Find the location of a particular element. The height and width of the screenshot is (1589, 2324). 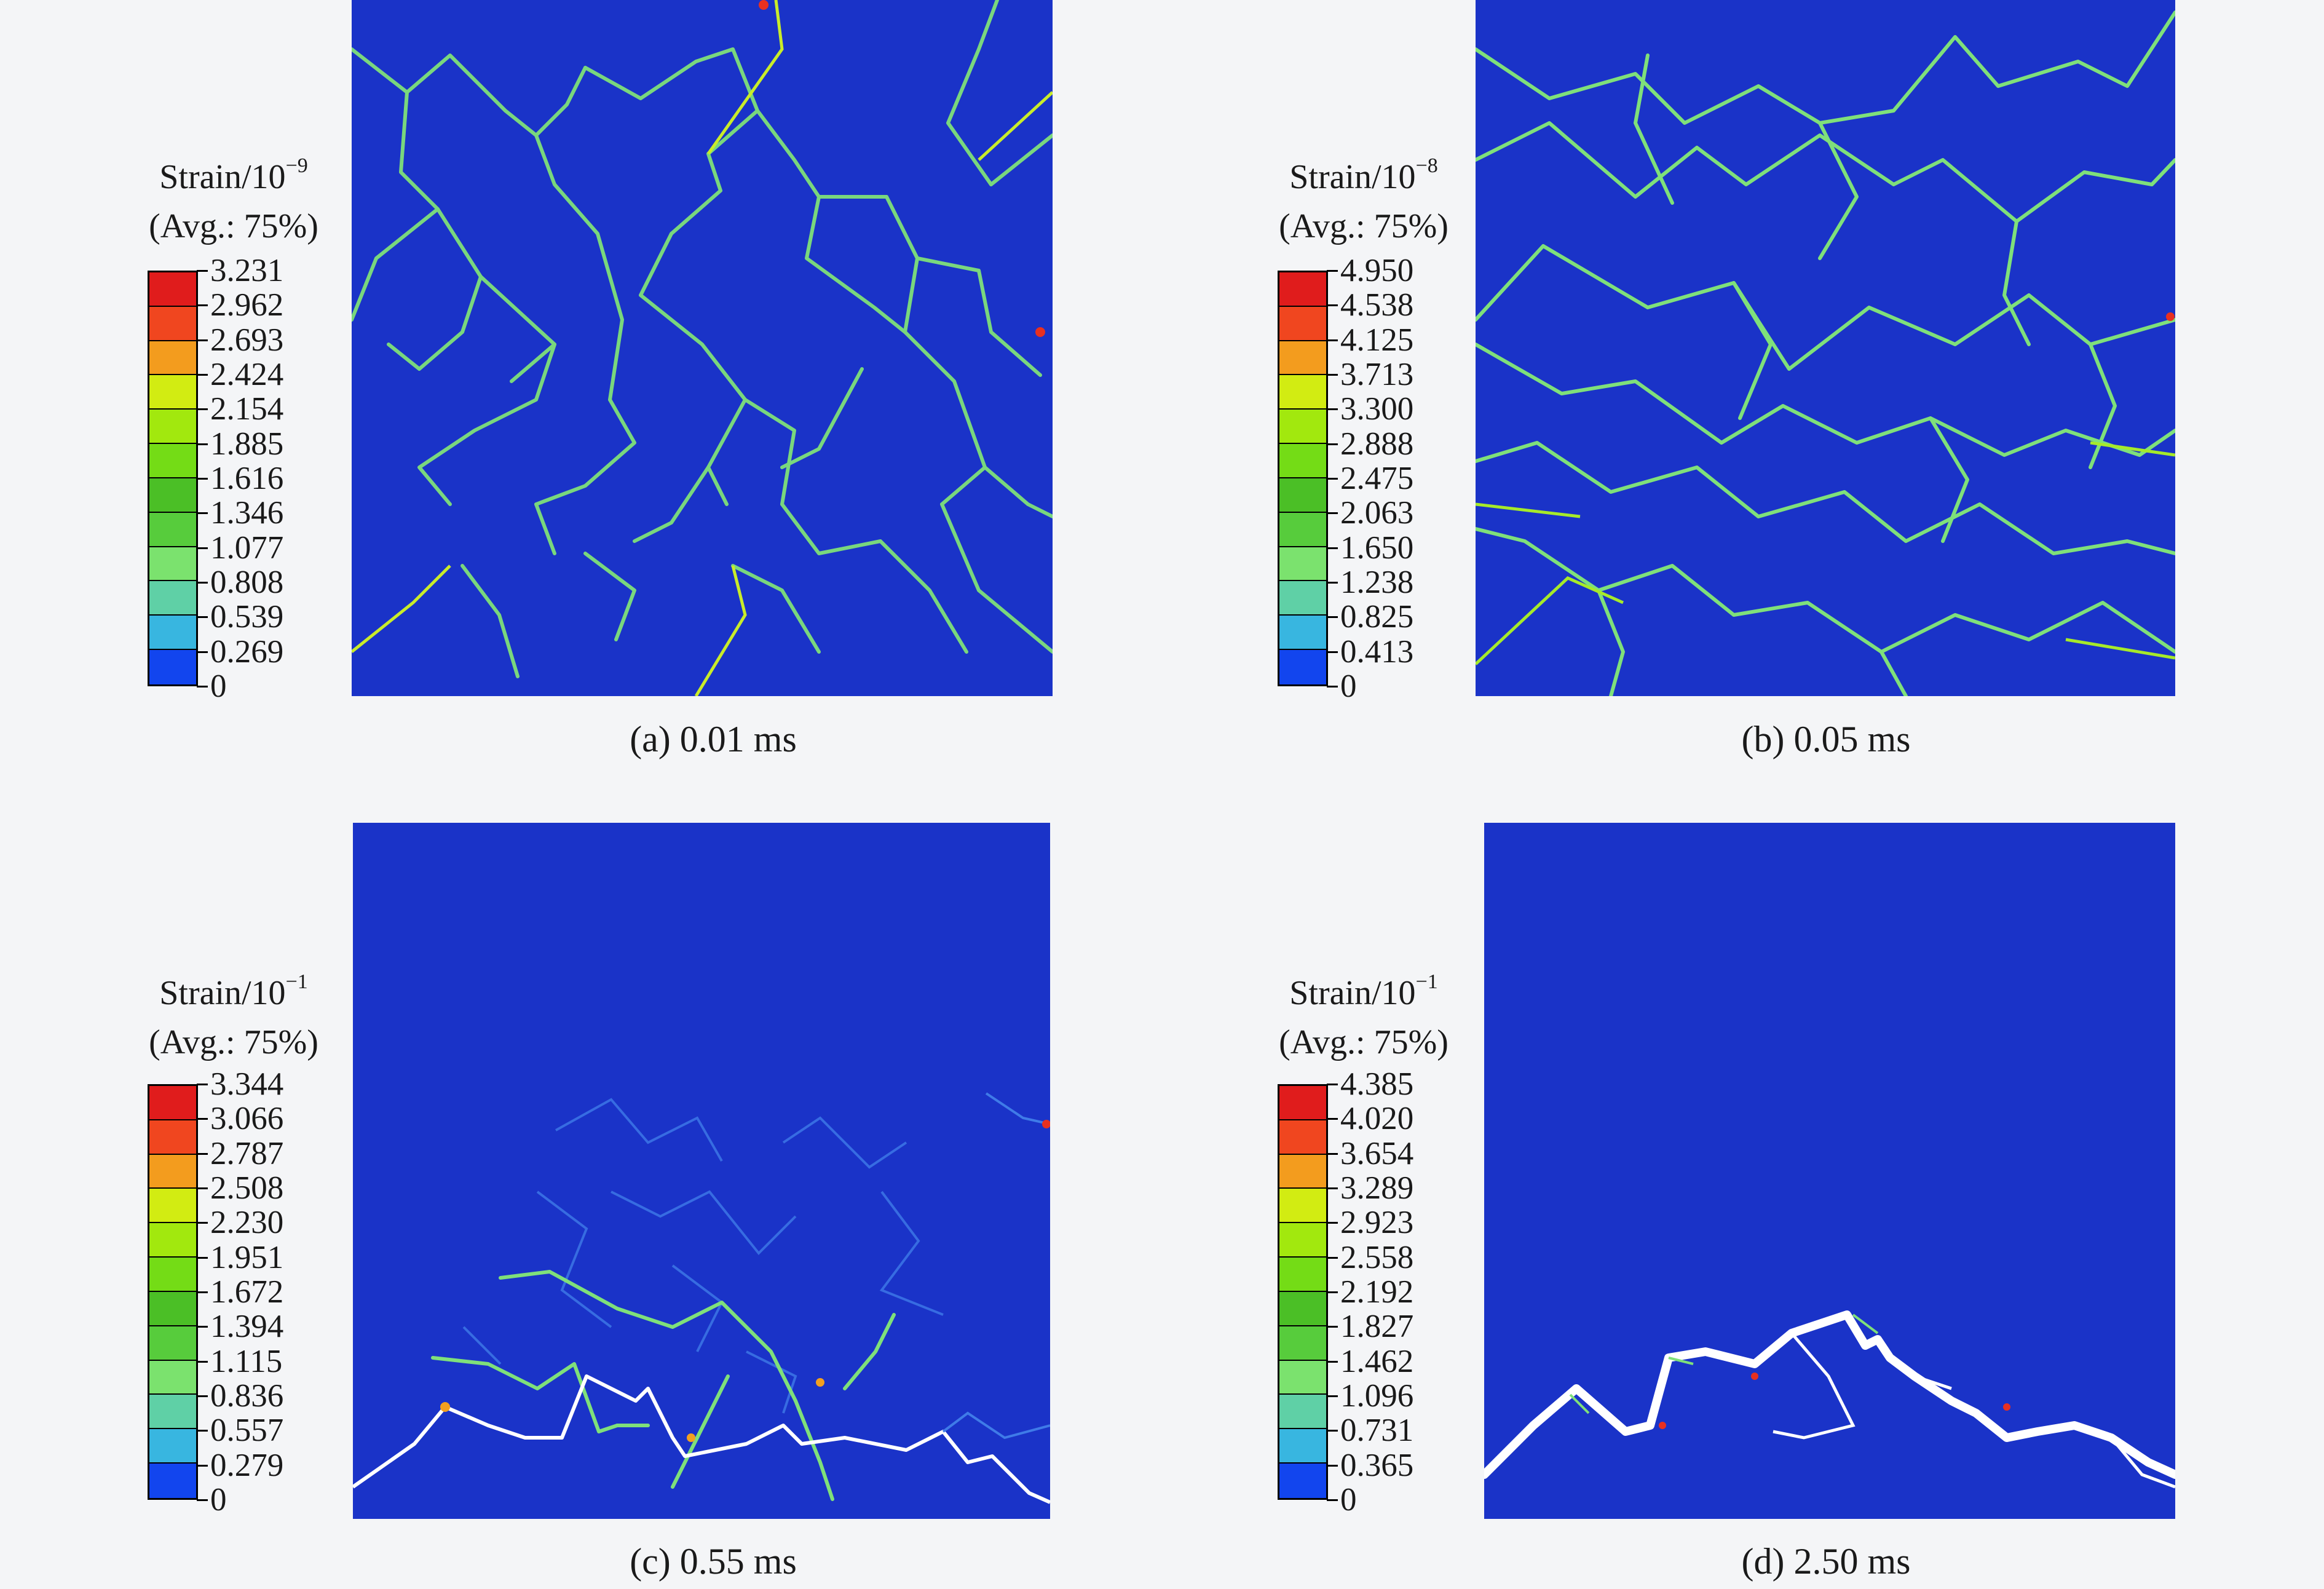

colorbar-tick-label: 0 is located at coordinates (1348, 1500).